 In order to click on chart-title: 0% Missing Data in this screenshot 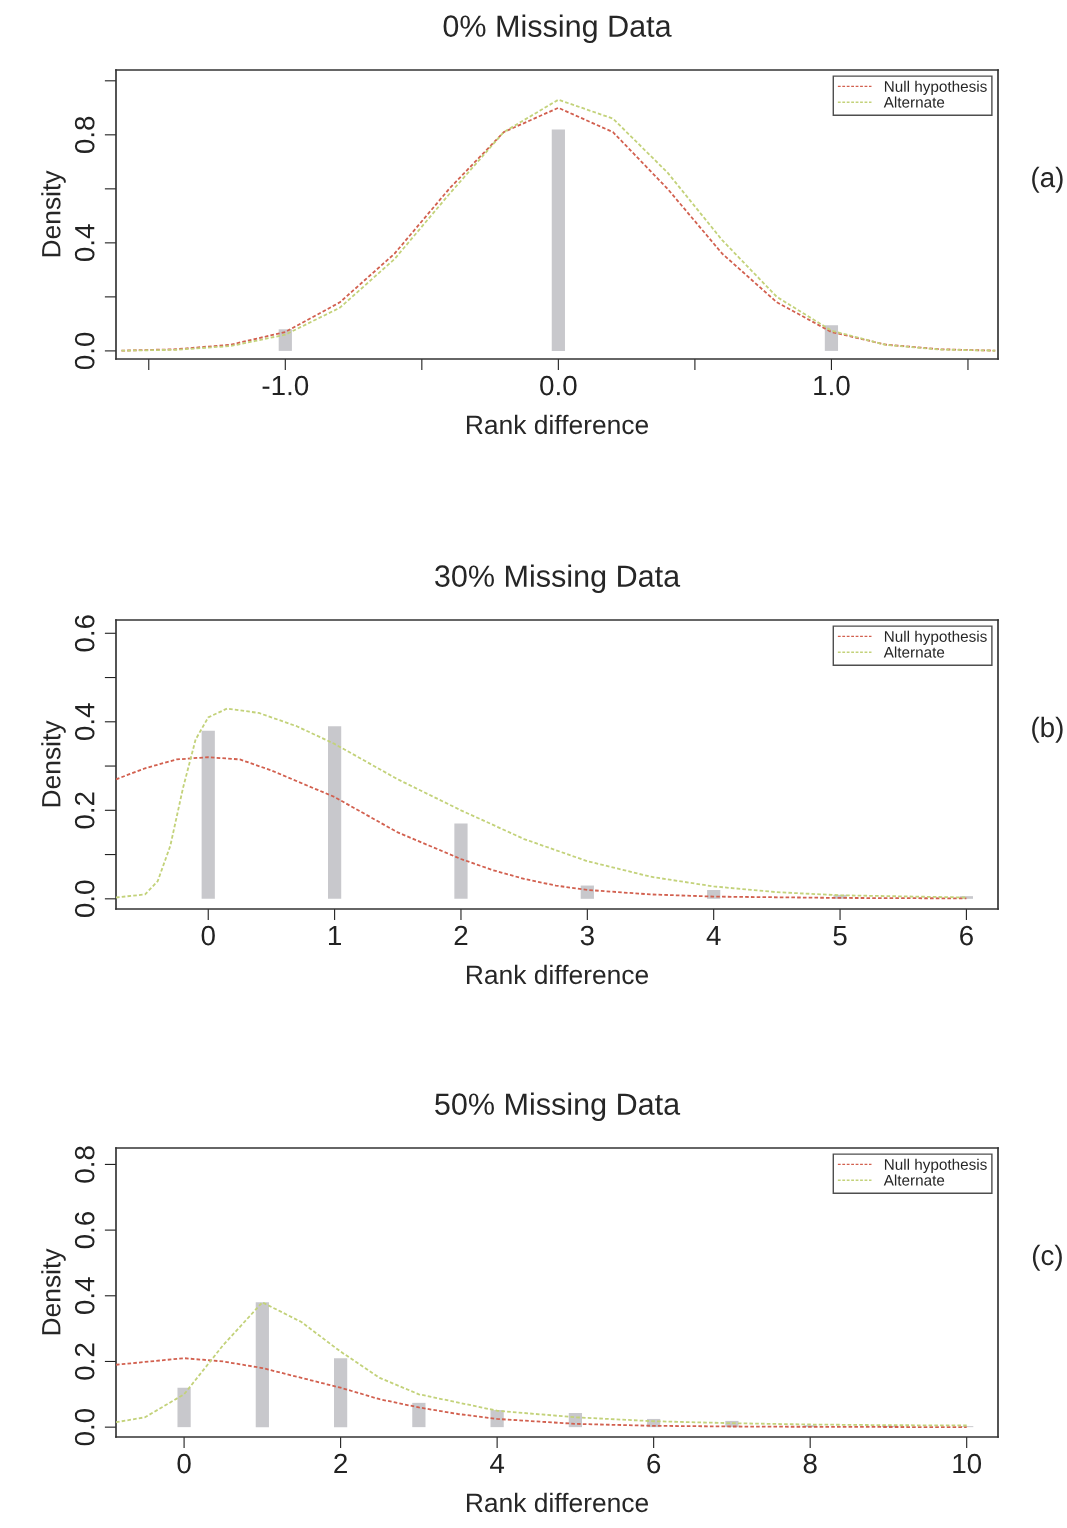, I will do `click(557, 29)`.